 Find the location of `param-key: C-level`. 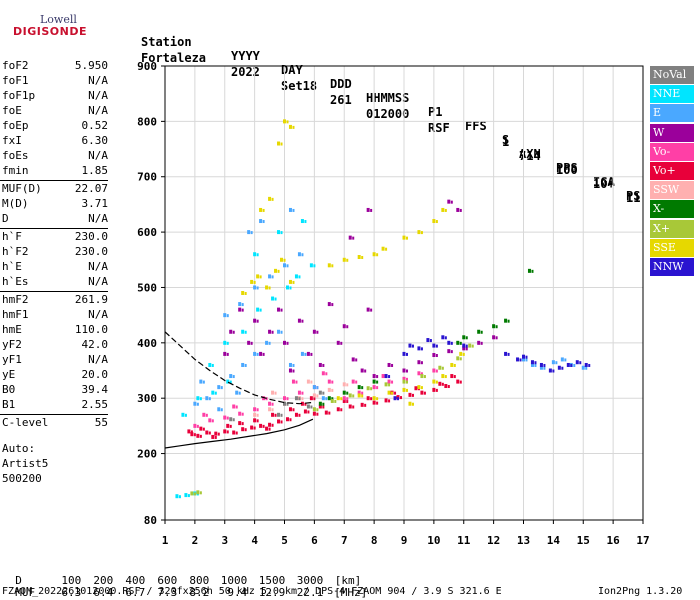

param-key: C-level is located at coordinates (25, 422).